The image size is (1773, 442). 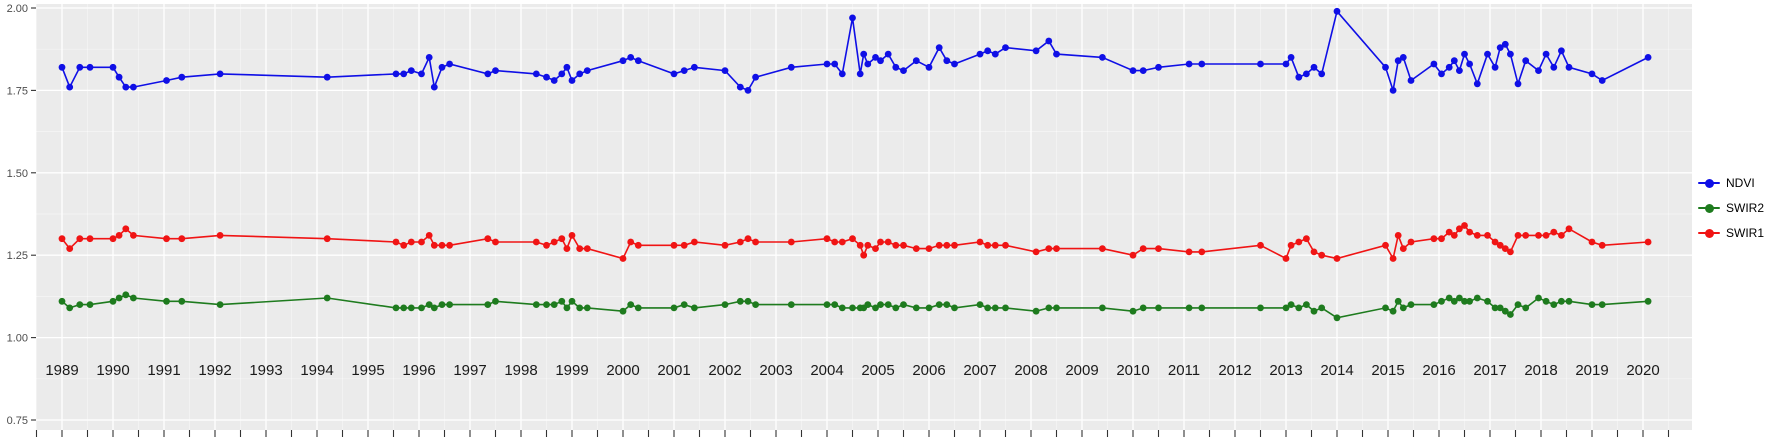 What do you see at coordinates (1234, 370) in the screenshot?
I see `x-tick-label: 2012` at bounding box center [1234, 370].